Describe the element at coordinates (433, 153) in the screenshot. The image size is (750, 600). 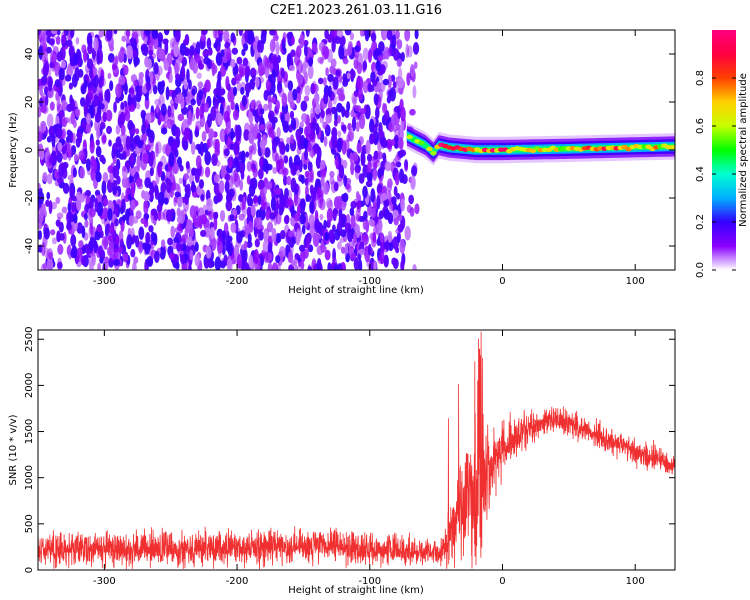
I see `signal-core` at that location.